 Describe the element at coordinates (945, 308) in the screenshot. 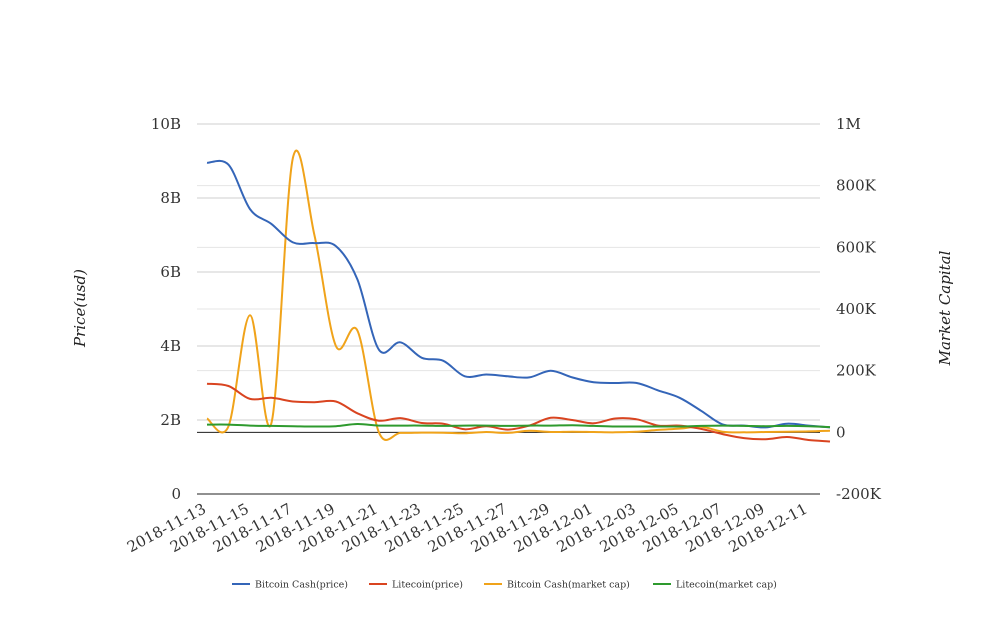

I see `right-axis-title: Market Capital` at that location.